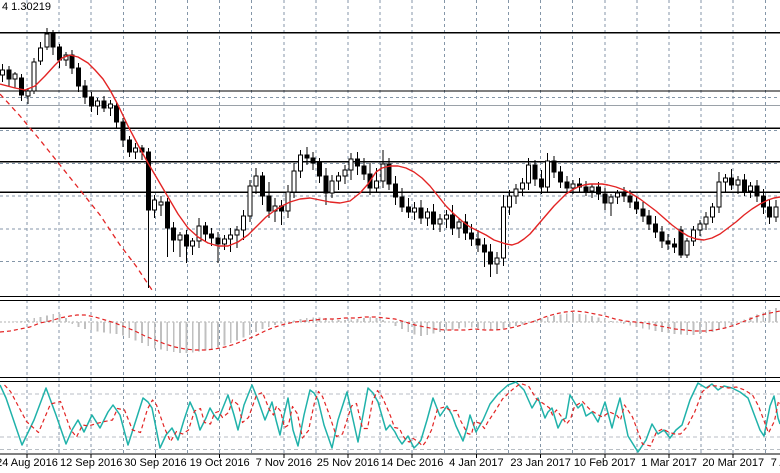 The width and height of the screenshot is (780, 473). What do you see at coordinates (605, 463) in the screenshot?
I see `x-axis-label: 10 Feb 2017` at bounding box center [605, 463].